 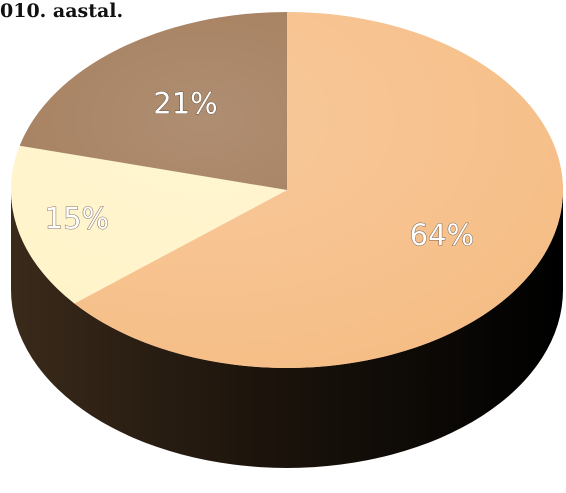 What do you see at coordinates (442, 235) in the screenshot?
I see `slice-label-64: 64%` at bounding box center [442, 235].